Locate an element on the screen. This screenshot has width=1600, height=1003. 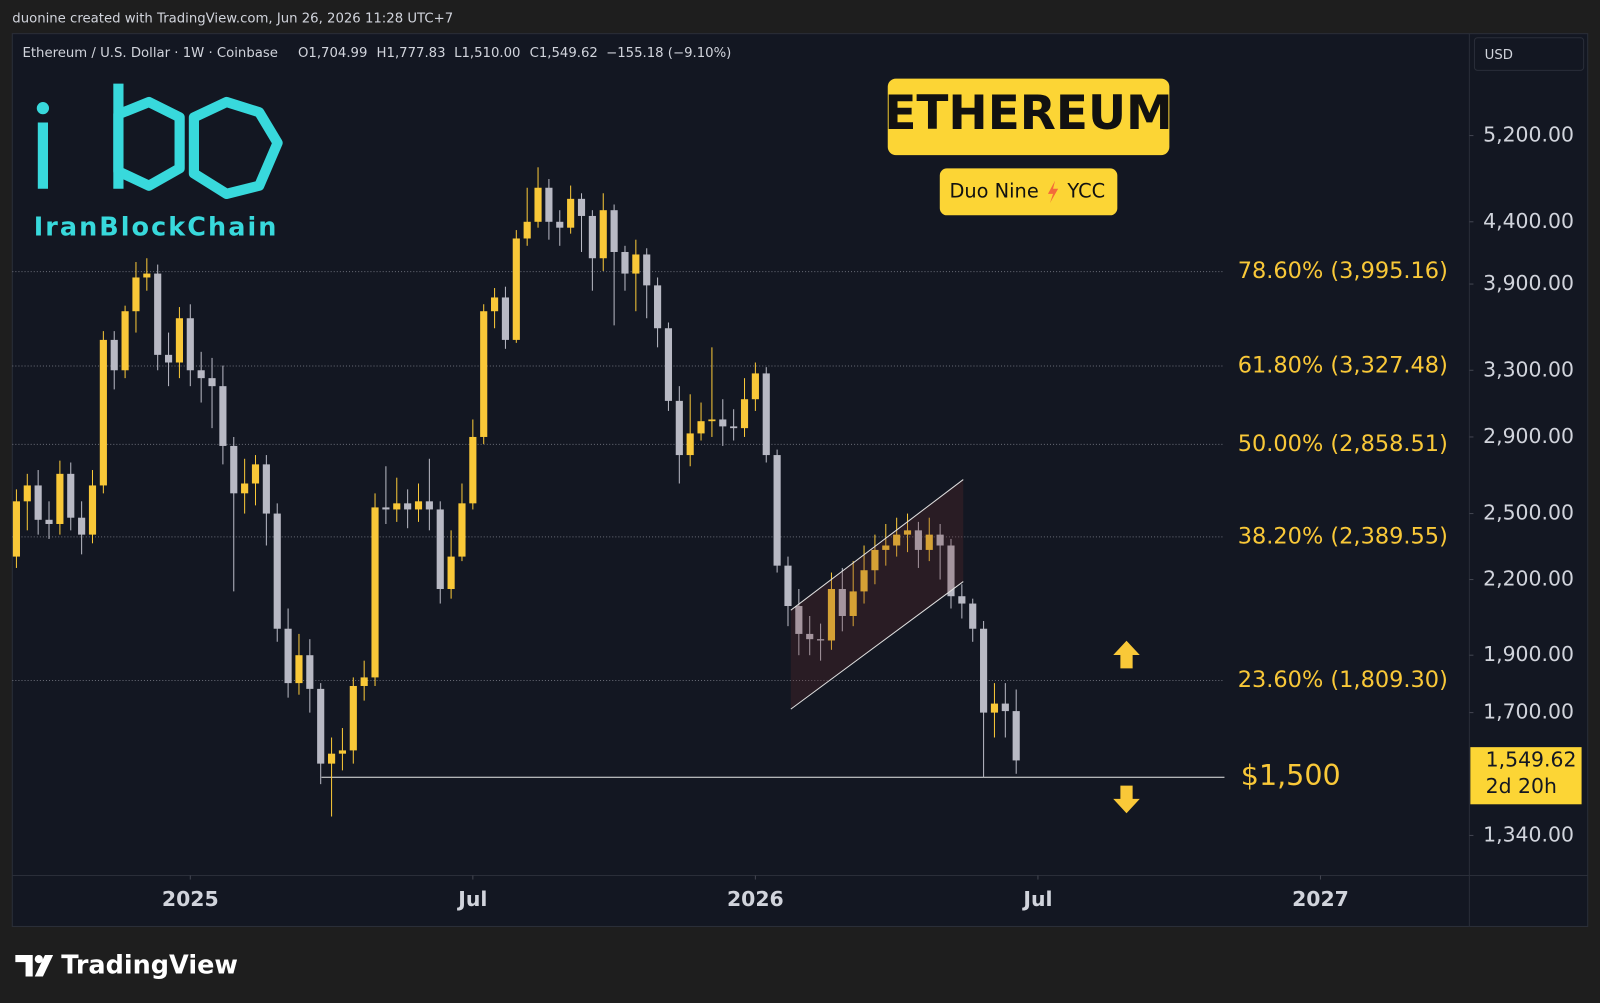
fib-label: 78.60% (3,995.16) is located at coordinates (1343, 271).